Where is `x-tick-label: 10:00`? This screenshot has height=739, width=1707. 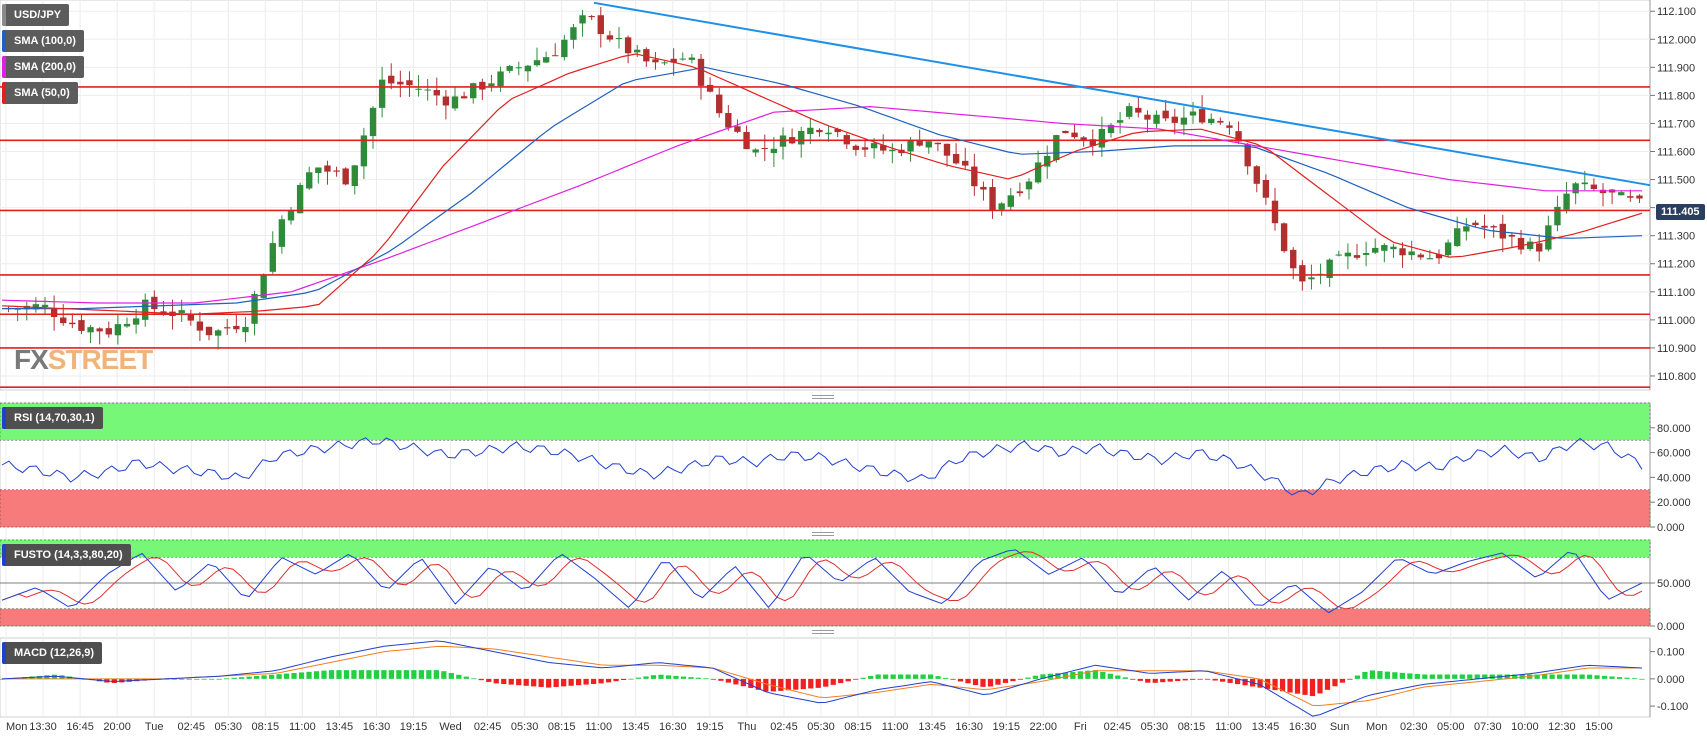
x-tick-label: 10:00 is located at coordinates (1525, 727).